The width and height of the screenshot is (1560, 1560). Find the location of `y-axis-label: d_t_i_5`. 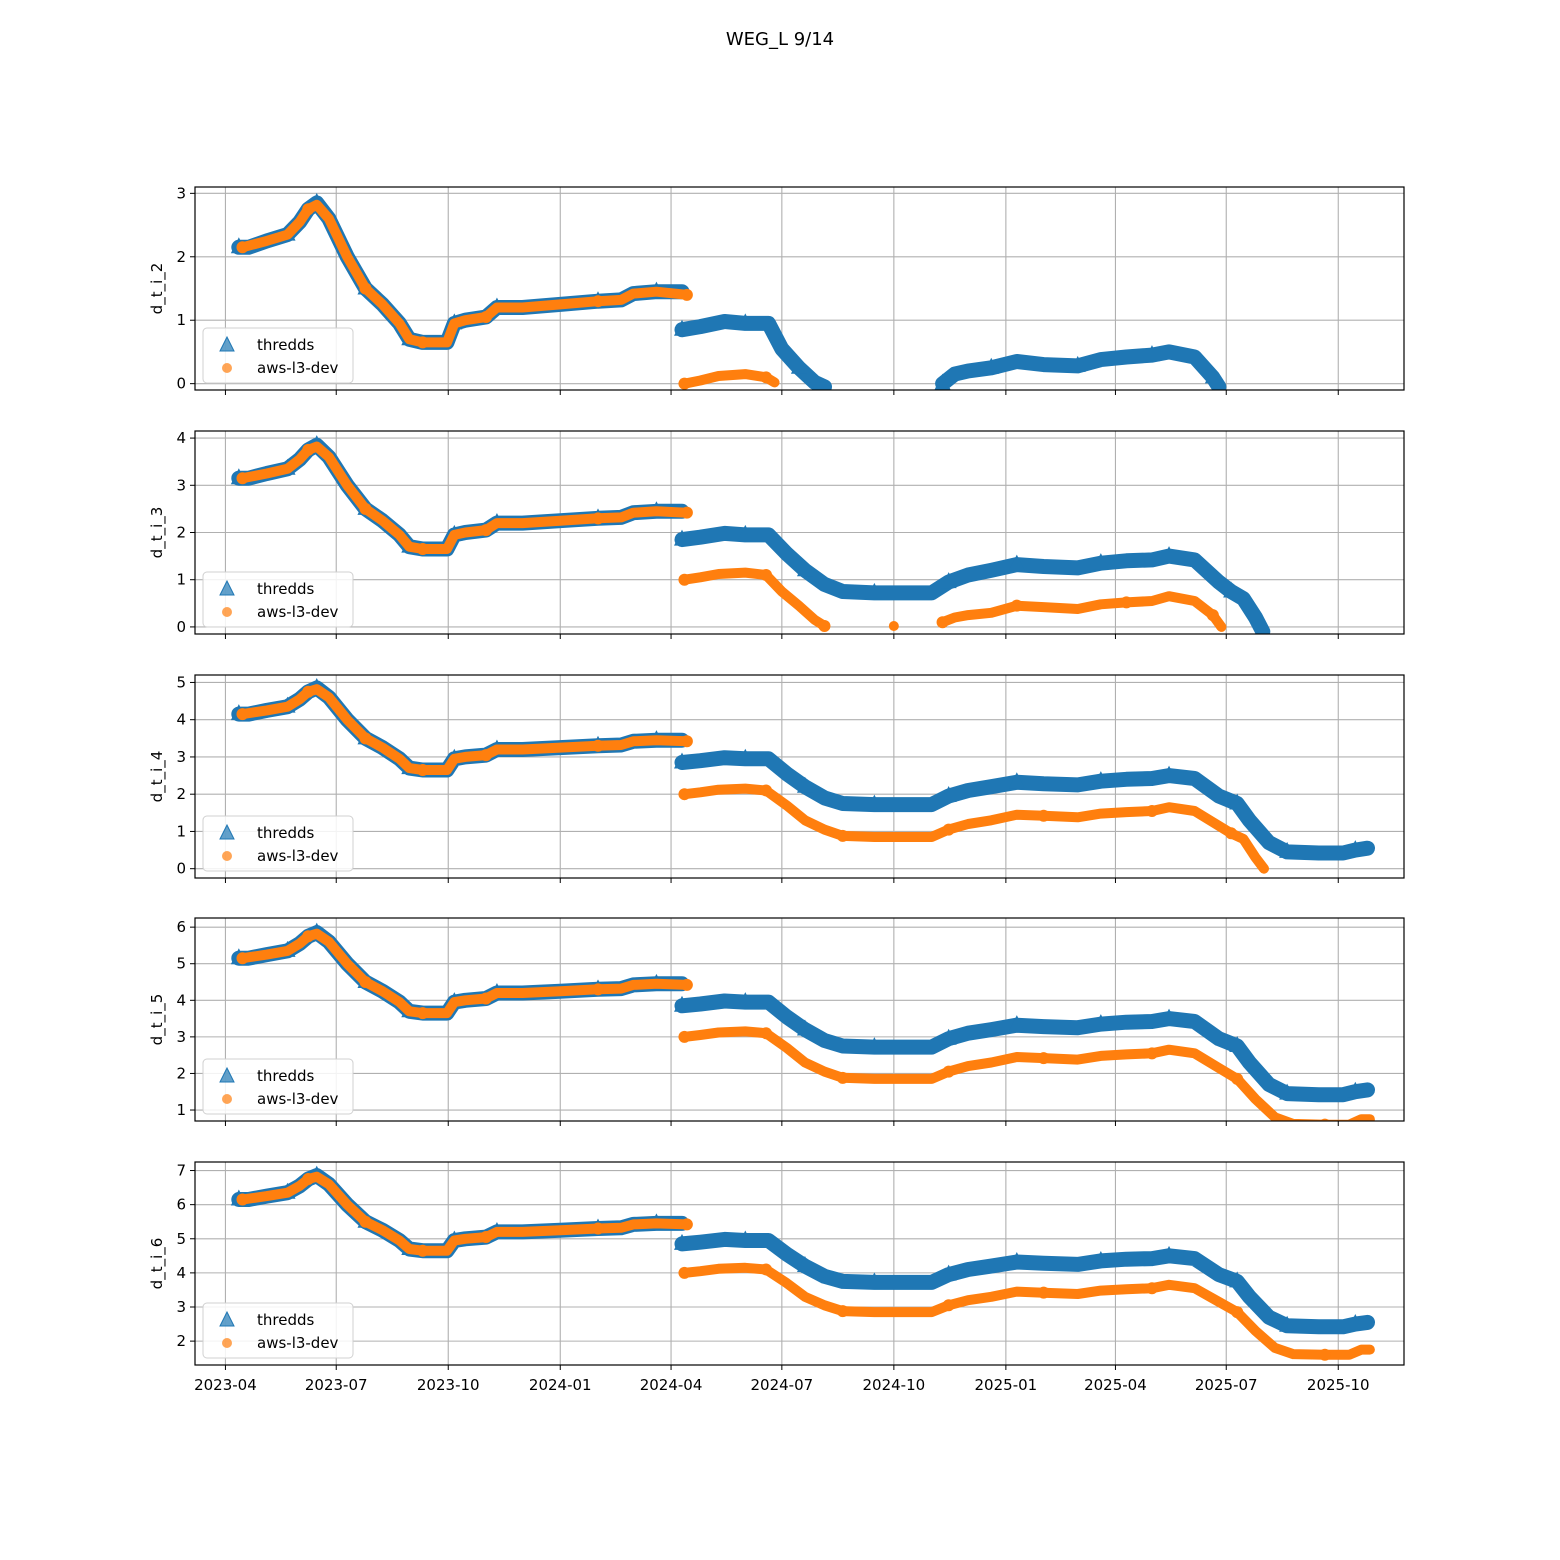

y-axis-label: d_t_i_5 is located at coordinates (157, 1020).